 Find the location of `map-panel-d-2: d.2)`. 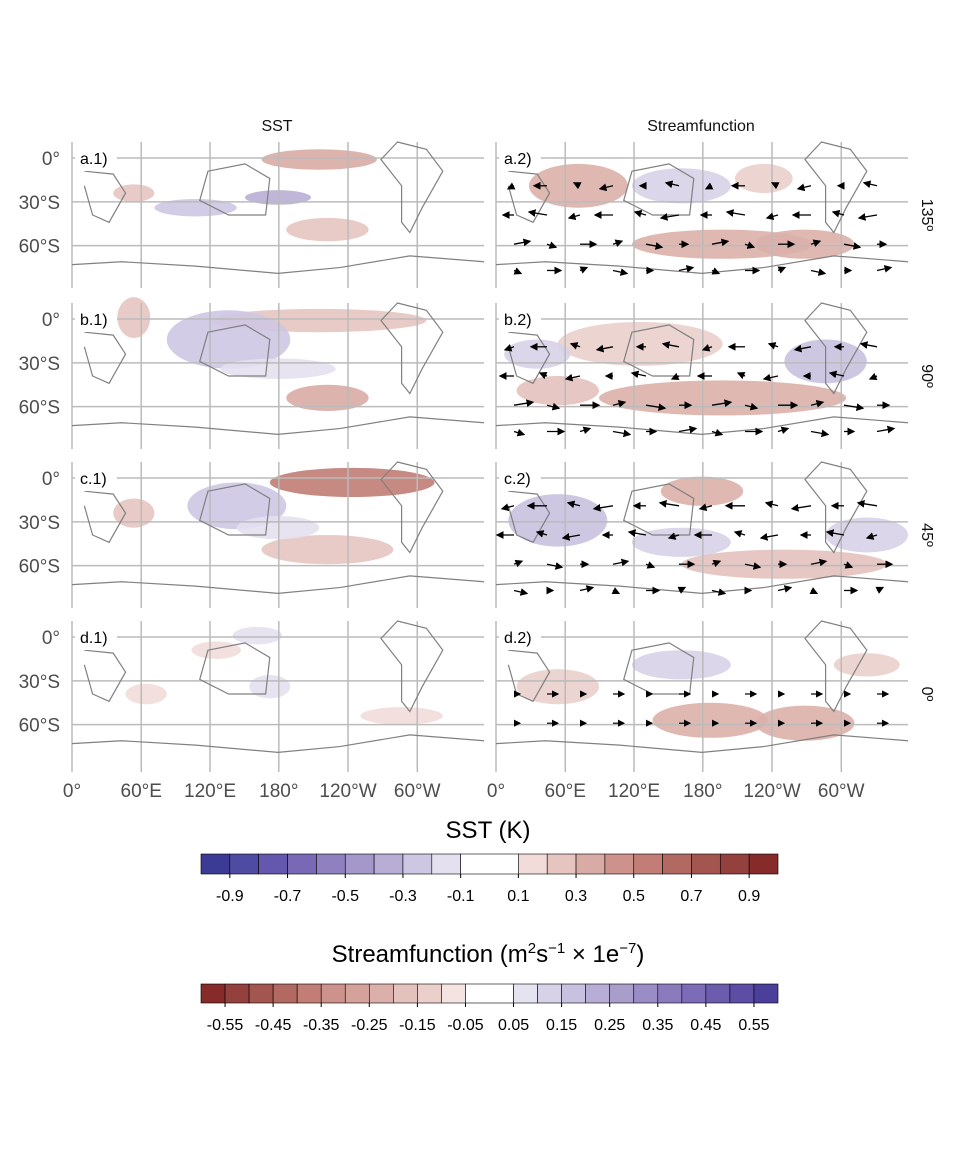

map-panel-d-2: d.2) is located at coordinates (702, 693).